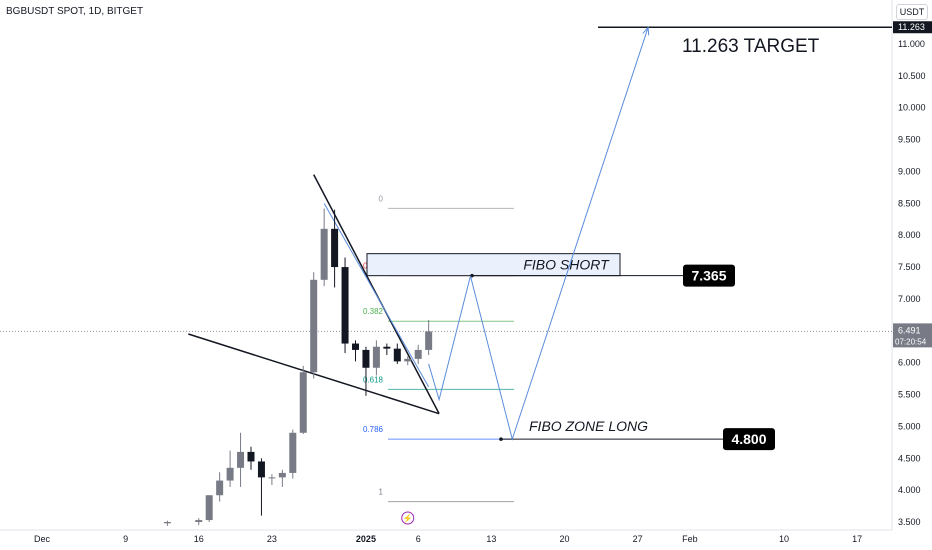 This screenshot has height=550, width=932. Describe the element at coordinates (909, 426) in the screenshot. I see `price-tick-label: 5.000` at that location.